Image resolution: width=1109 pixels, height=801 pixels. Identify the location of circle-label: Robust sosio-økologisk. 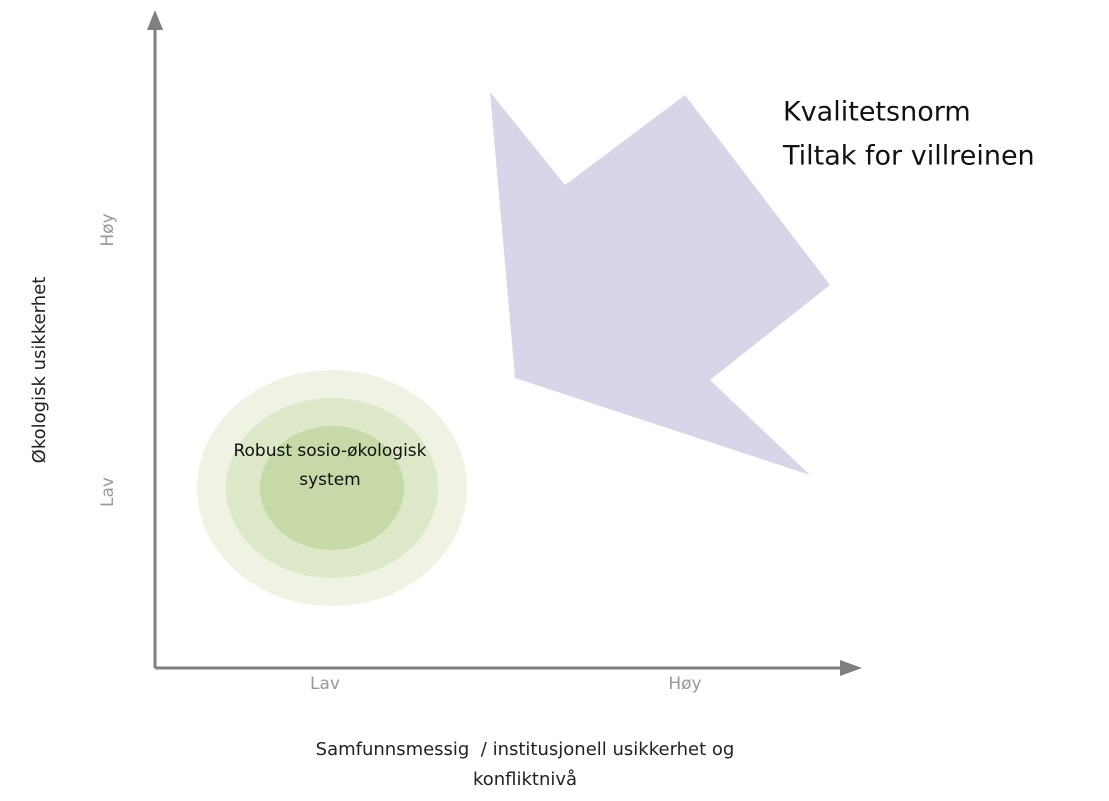
(329, 451).